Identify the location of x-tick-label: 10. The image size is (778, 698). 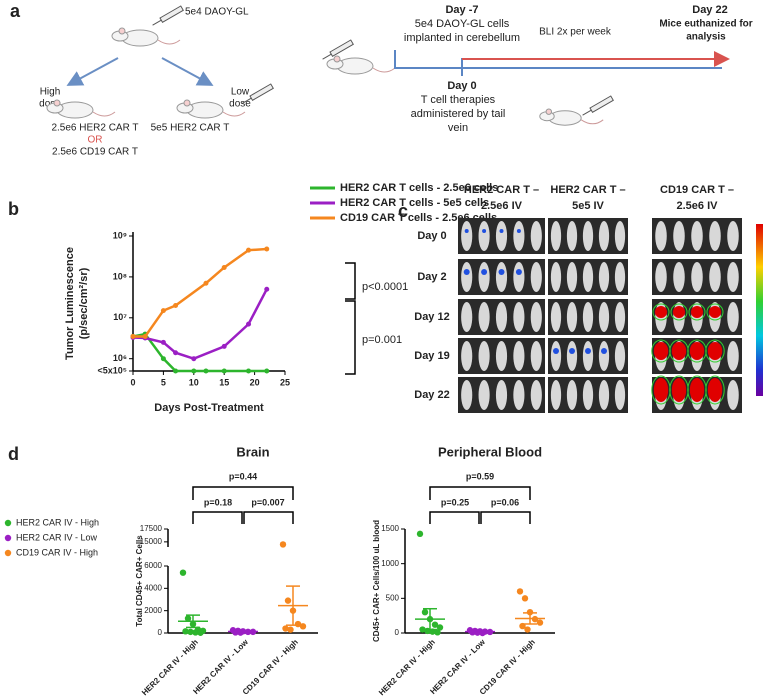
(194, 382).